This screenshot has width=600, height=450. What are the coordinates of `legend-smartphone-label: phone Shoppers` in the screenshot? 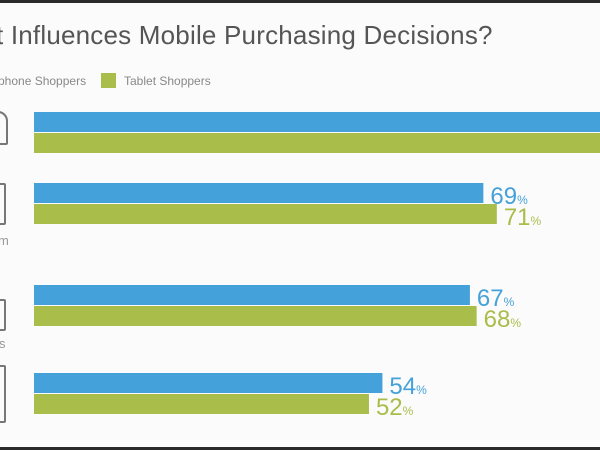 It's located at (43, 81).